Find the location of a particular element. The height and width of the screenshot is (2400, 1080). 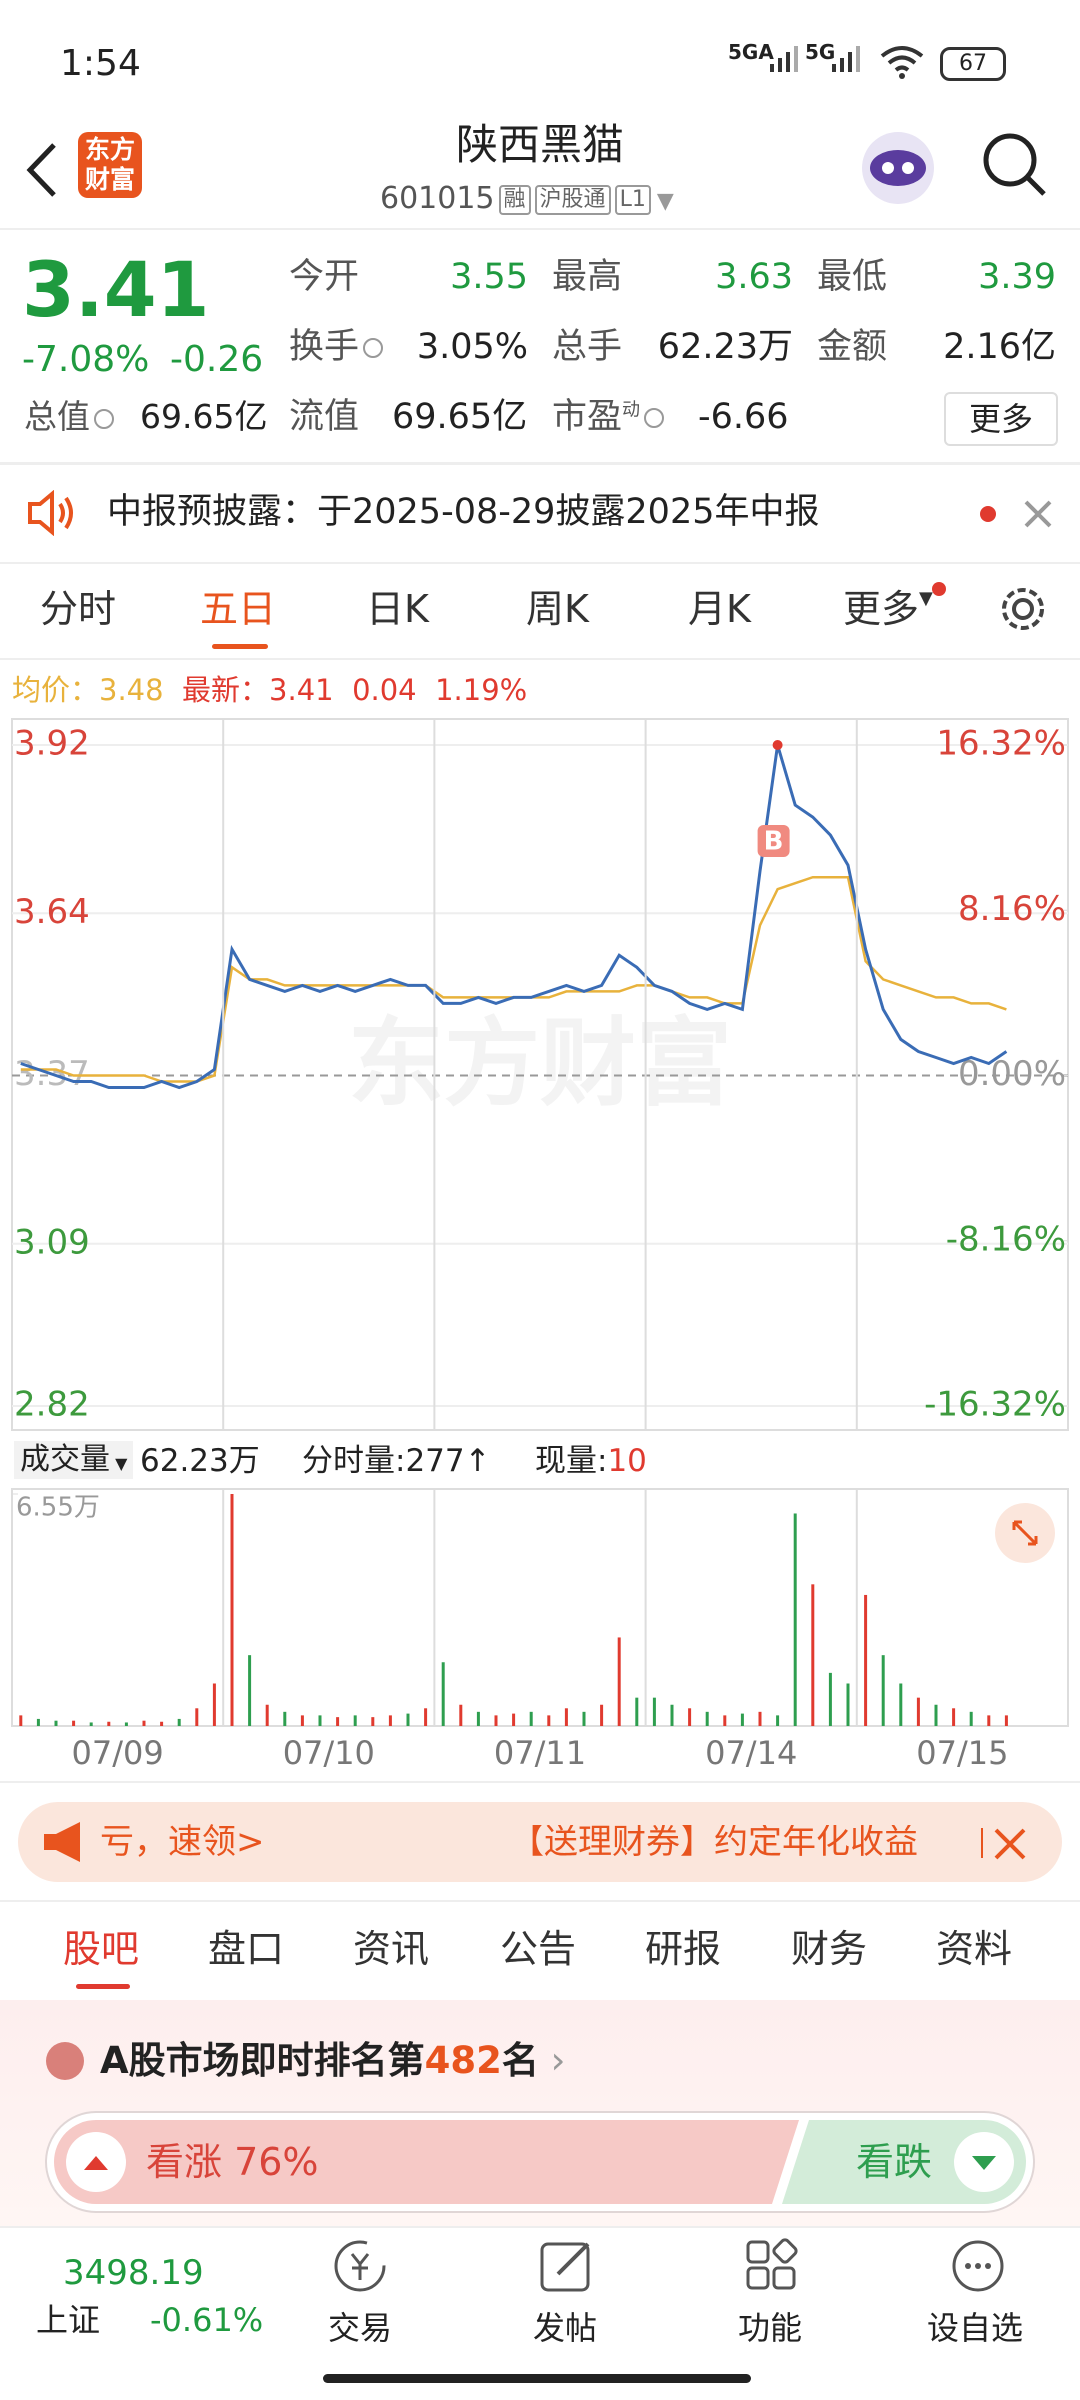

nav-item: 交易 is located at coordinates (360, 2328).